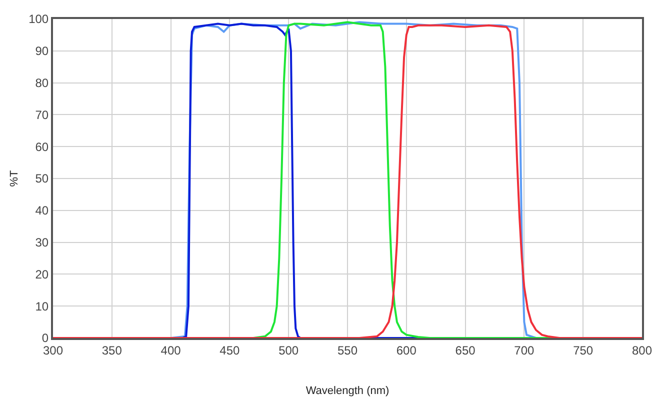 This screenshot has width=664, height=407. Describe the element at coordinates (38, 19) in the screenshot. I see `y-tick-label: 100` at that location.